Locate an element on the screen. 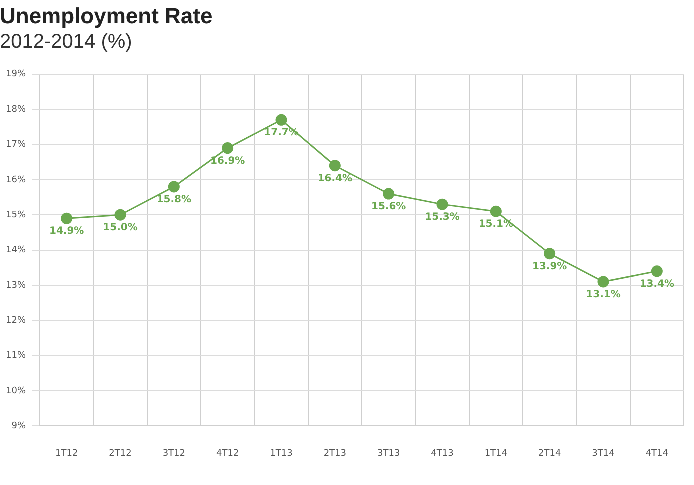 The width and height of the screenshot is (694, 485). y-tick-label: 11% is located at coordinates (16, 356).